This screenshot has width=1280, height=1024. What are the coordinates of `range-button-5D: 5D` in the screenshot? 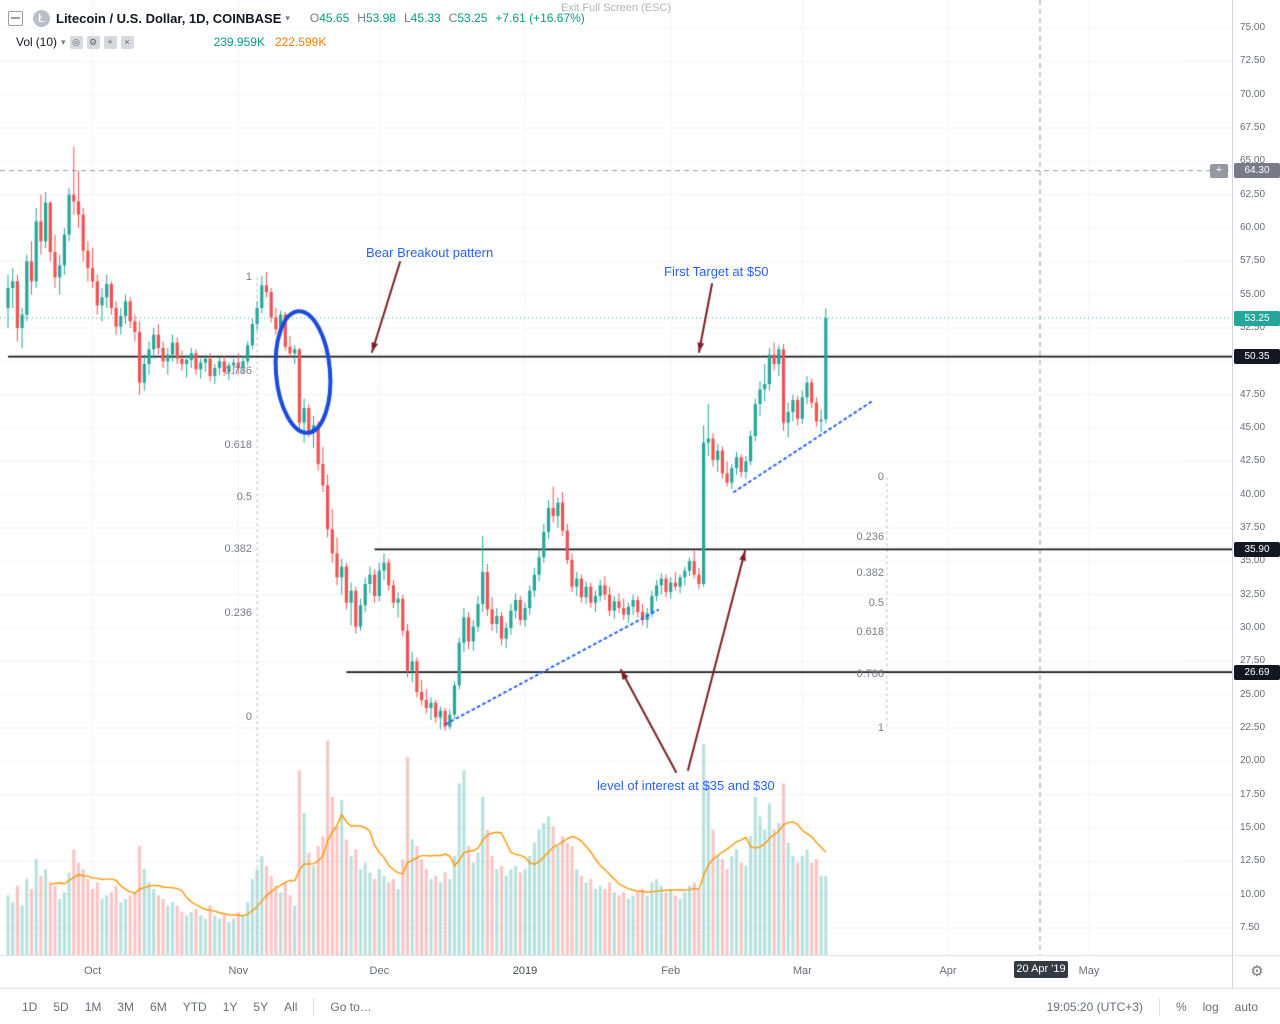 It's located at (61, 1006).